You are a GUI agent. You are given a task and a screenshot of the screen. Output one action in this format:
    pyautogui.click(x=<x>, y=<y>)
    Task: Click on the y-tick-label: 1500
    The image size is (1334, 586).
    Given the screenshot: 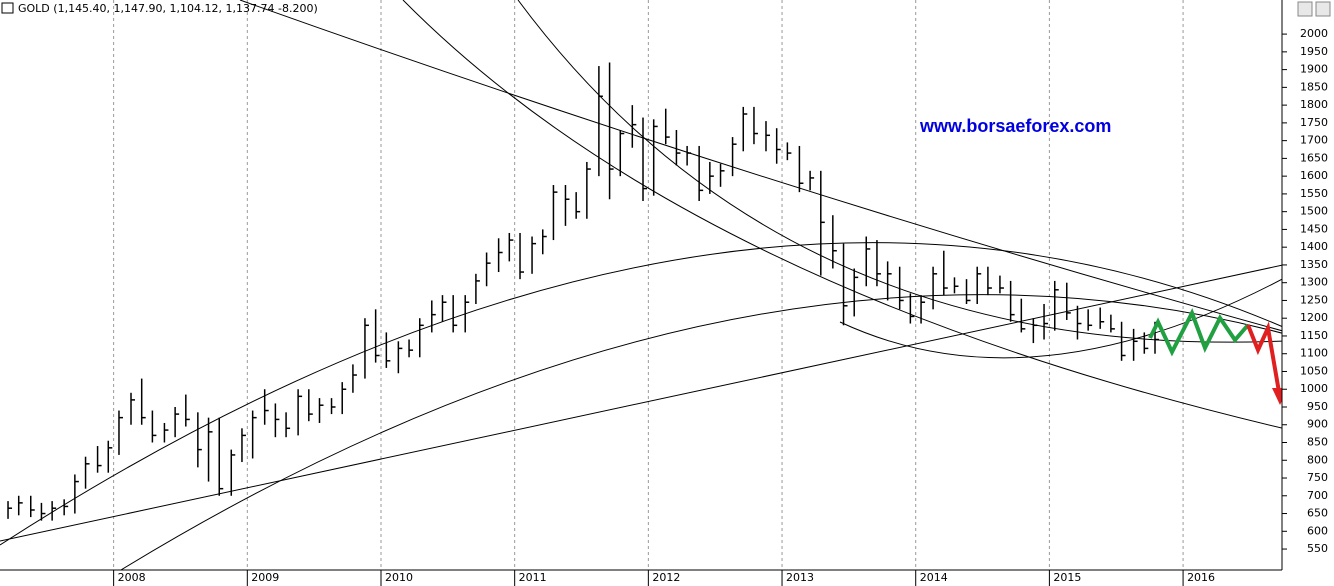 What is the action you would take?
    pyautogui.click(x=1314, y=211)
    